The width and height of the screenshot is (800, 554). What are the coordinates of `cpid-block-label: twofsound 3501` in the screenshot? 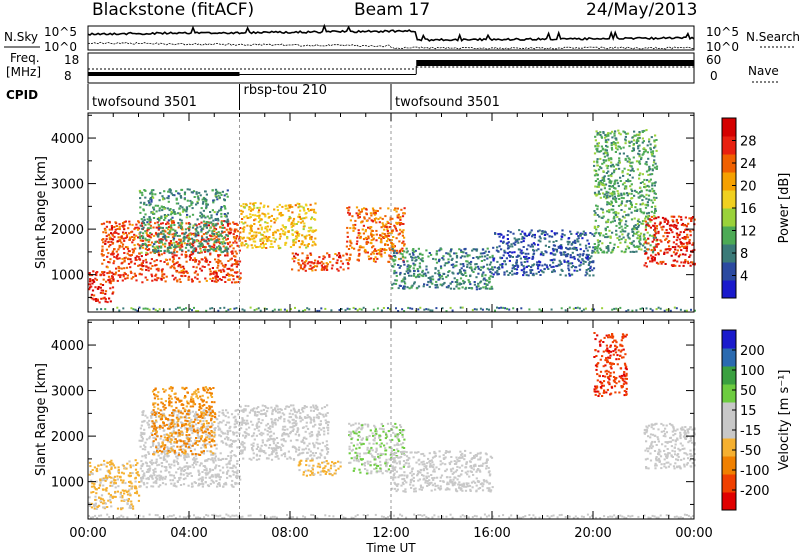 It's located at (144, 102).